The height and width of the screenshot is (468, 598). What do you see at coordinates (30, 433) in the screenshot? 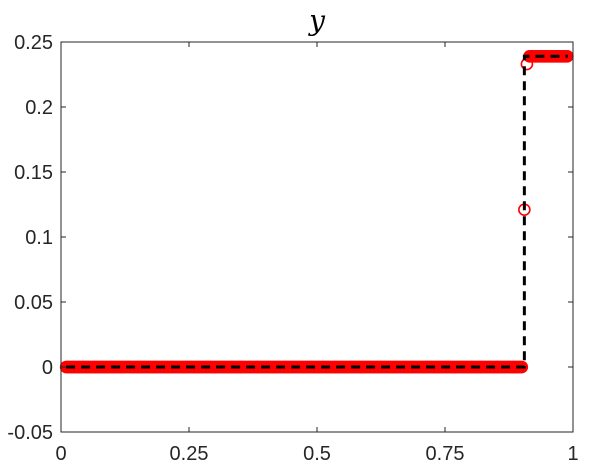
I see `y-tick-label: -0.05` at bounding box center [30, 433].